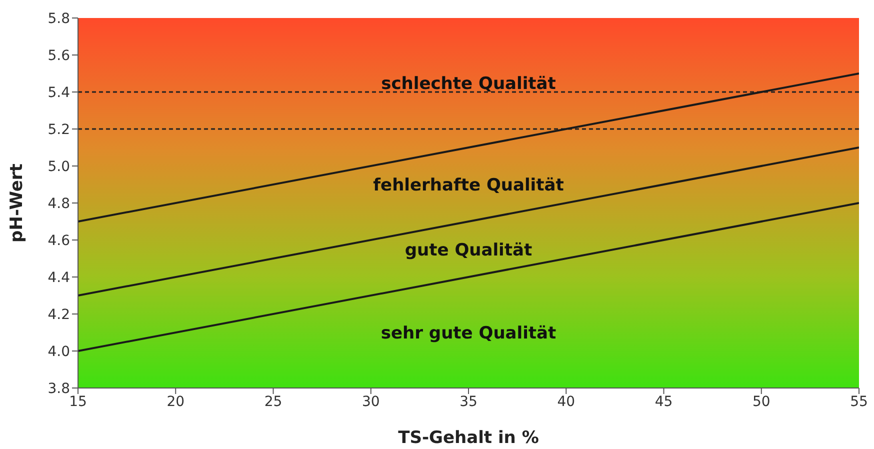 This screenshot has width=874, height=449. Describe the element at coordinates (59, 204) in the screenshot. I see `y-tick-label: 4.8` at that location.